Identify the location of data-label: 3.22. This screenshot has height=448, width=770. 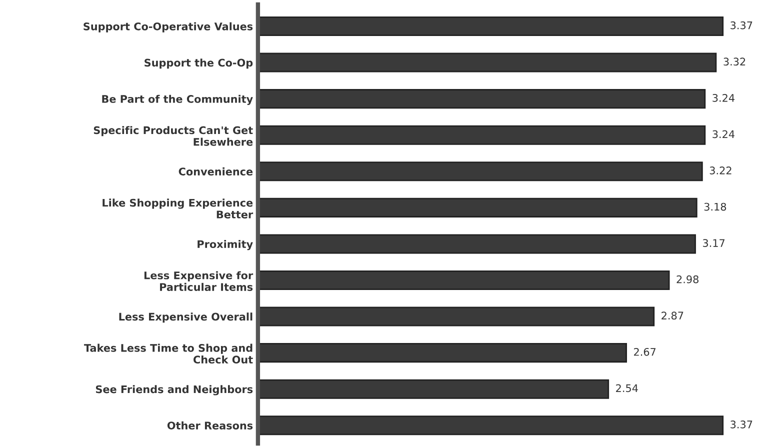
(721, 170).